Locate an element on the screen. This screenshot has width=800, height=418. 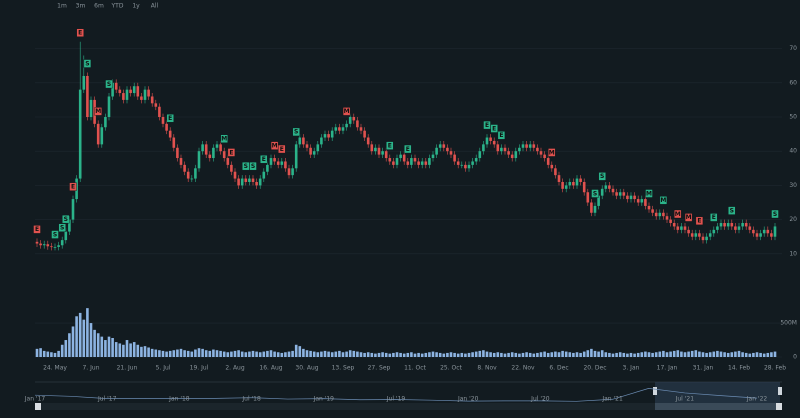
navigator-handle-left is located at coordinates (655, 391).